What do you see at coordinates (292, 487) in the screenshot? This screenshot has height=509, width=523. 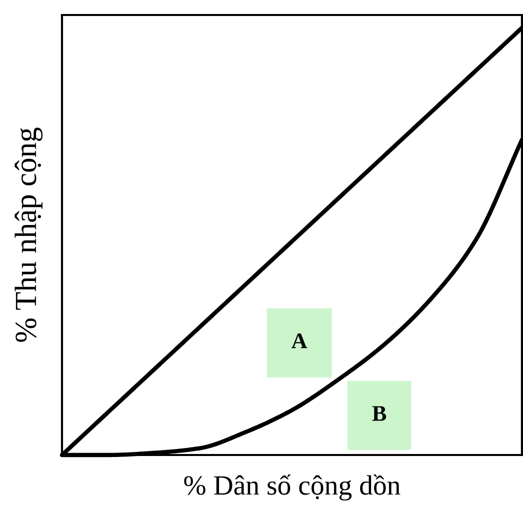 I see `x-axis-title: % Dân số cộng dồn` at bounding box center [292, 487].